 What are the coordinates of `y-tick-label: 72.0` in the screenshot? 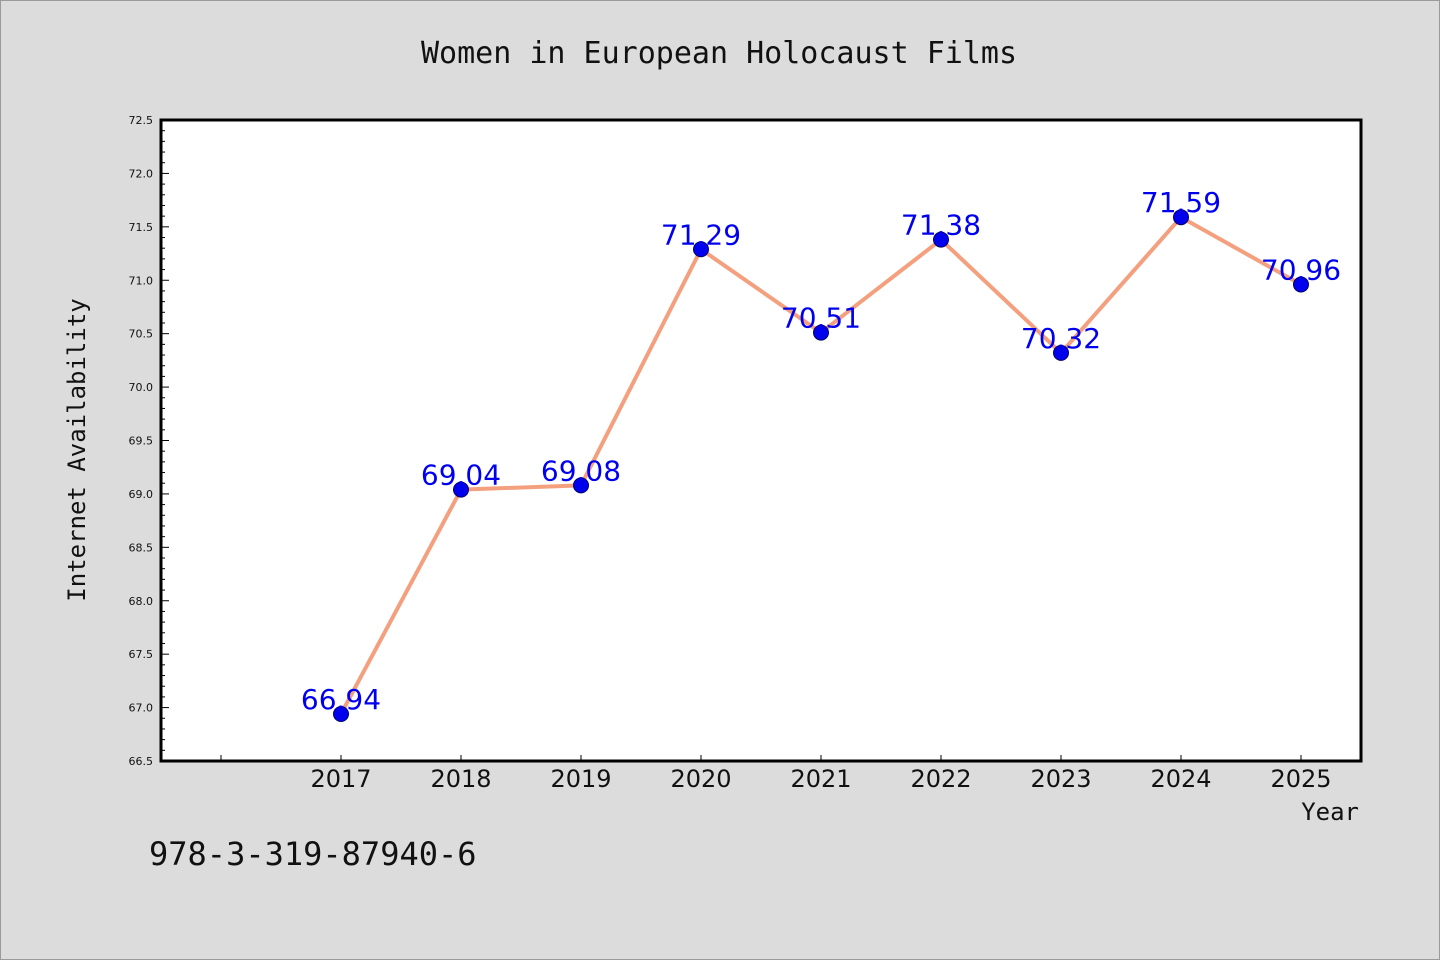 It's located at (141, 173).